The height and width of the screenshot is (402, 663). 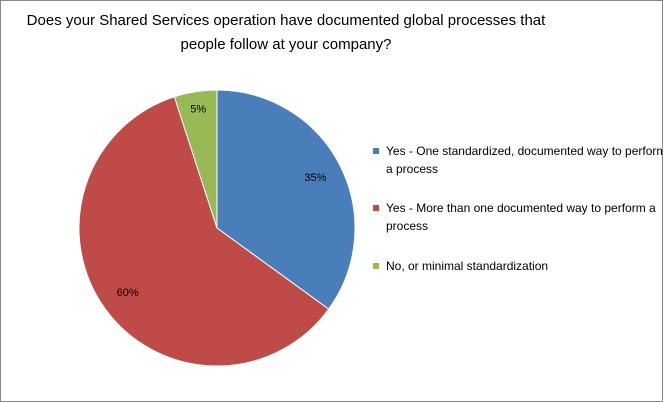 What do you see at coordinates (467, 266) in the screenshot?
I see `legend-label: No, or minimal standardization` at bounding box center [467, 266].